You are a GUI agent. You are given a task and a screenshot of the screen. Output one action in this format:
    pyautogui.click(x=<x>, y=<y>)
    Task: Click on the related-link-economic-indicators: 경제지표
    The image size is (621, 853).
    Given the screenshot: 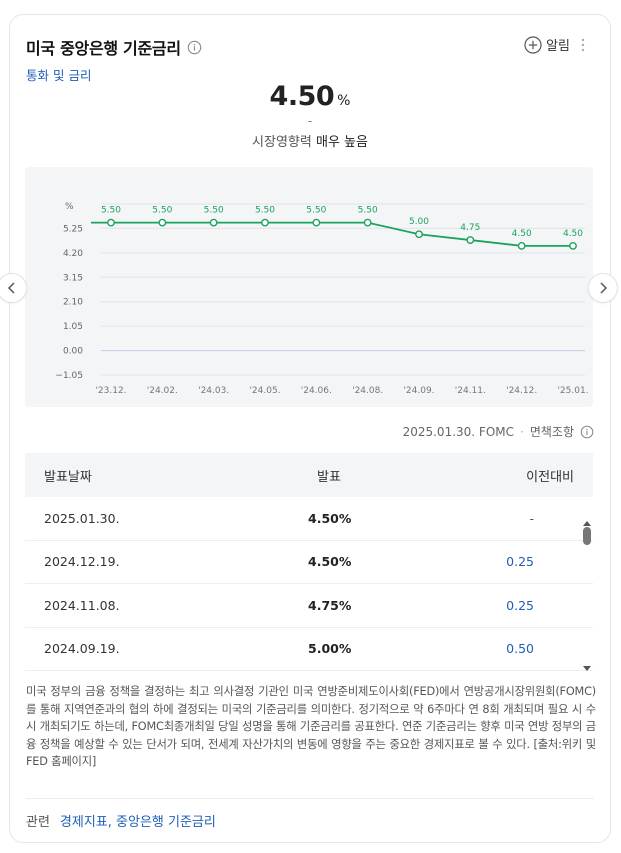 What is the action you would take?
    pyautogui.click(x=83, y=822)
    